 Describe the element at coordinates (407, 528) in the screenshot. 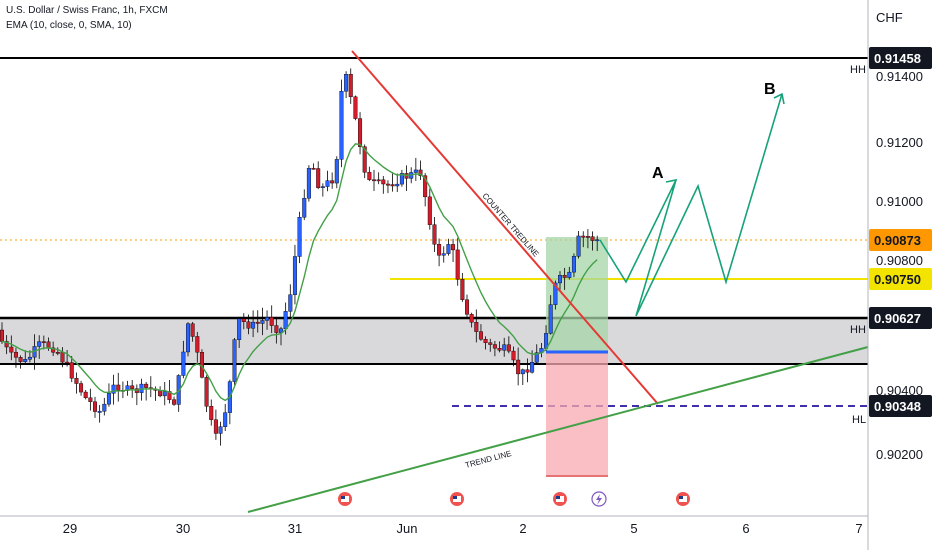

I see `time-axis-label: Jun` at that location.